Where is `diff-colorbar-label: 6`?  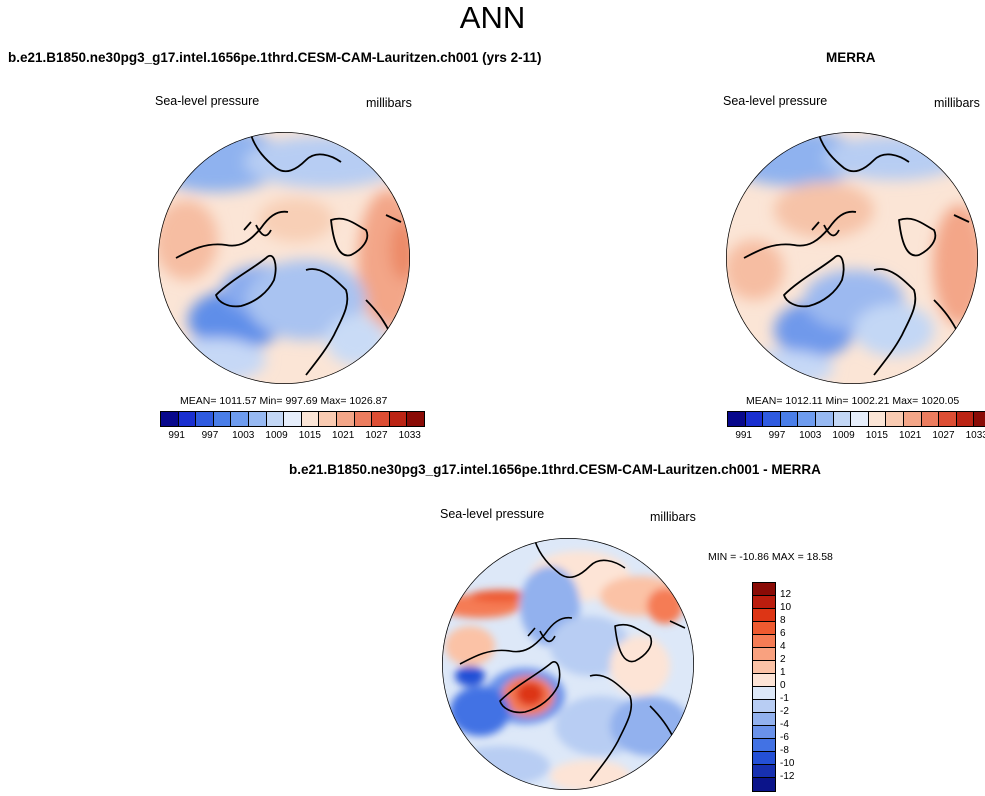
diff-colorbar-label: 6 is located at coordinates (783, 633).